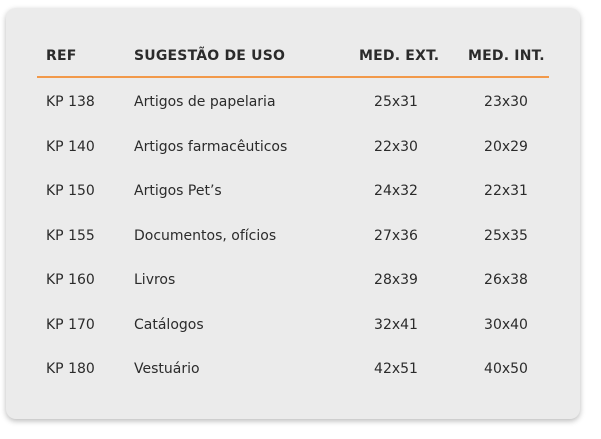 The width and height of the screenshot is (601, 439). I want to click on cell-ref: KP 180, so click(70, 369).